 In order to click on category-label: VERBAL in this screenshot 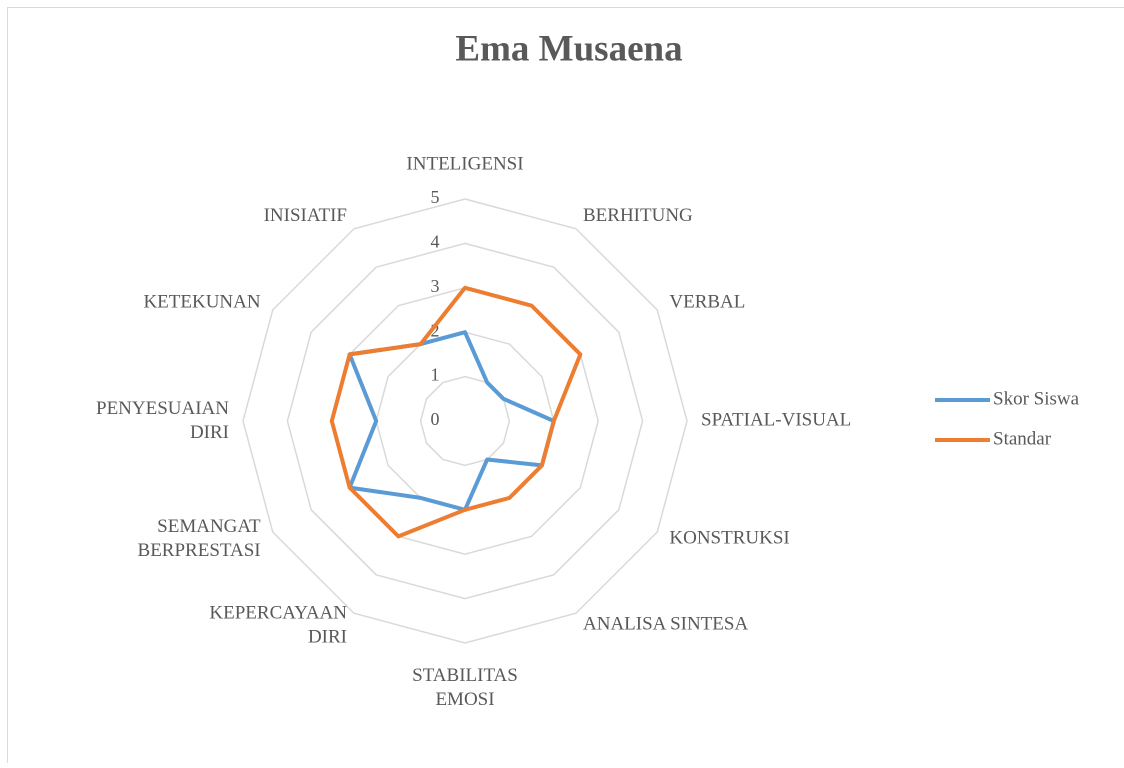, I will do `click(707, 301)`.